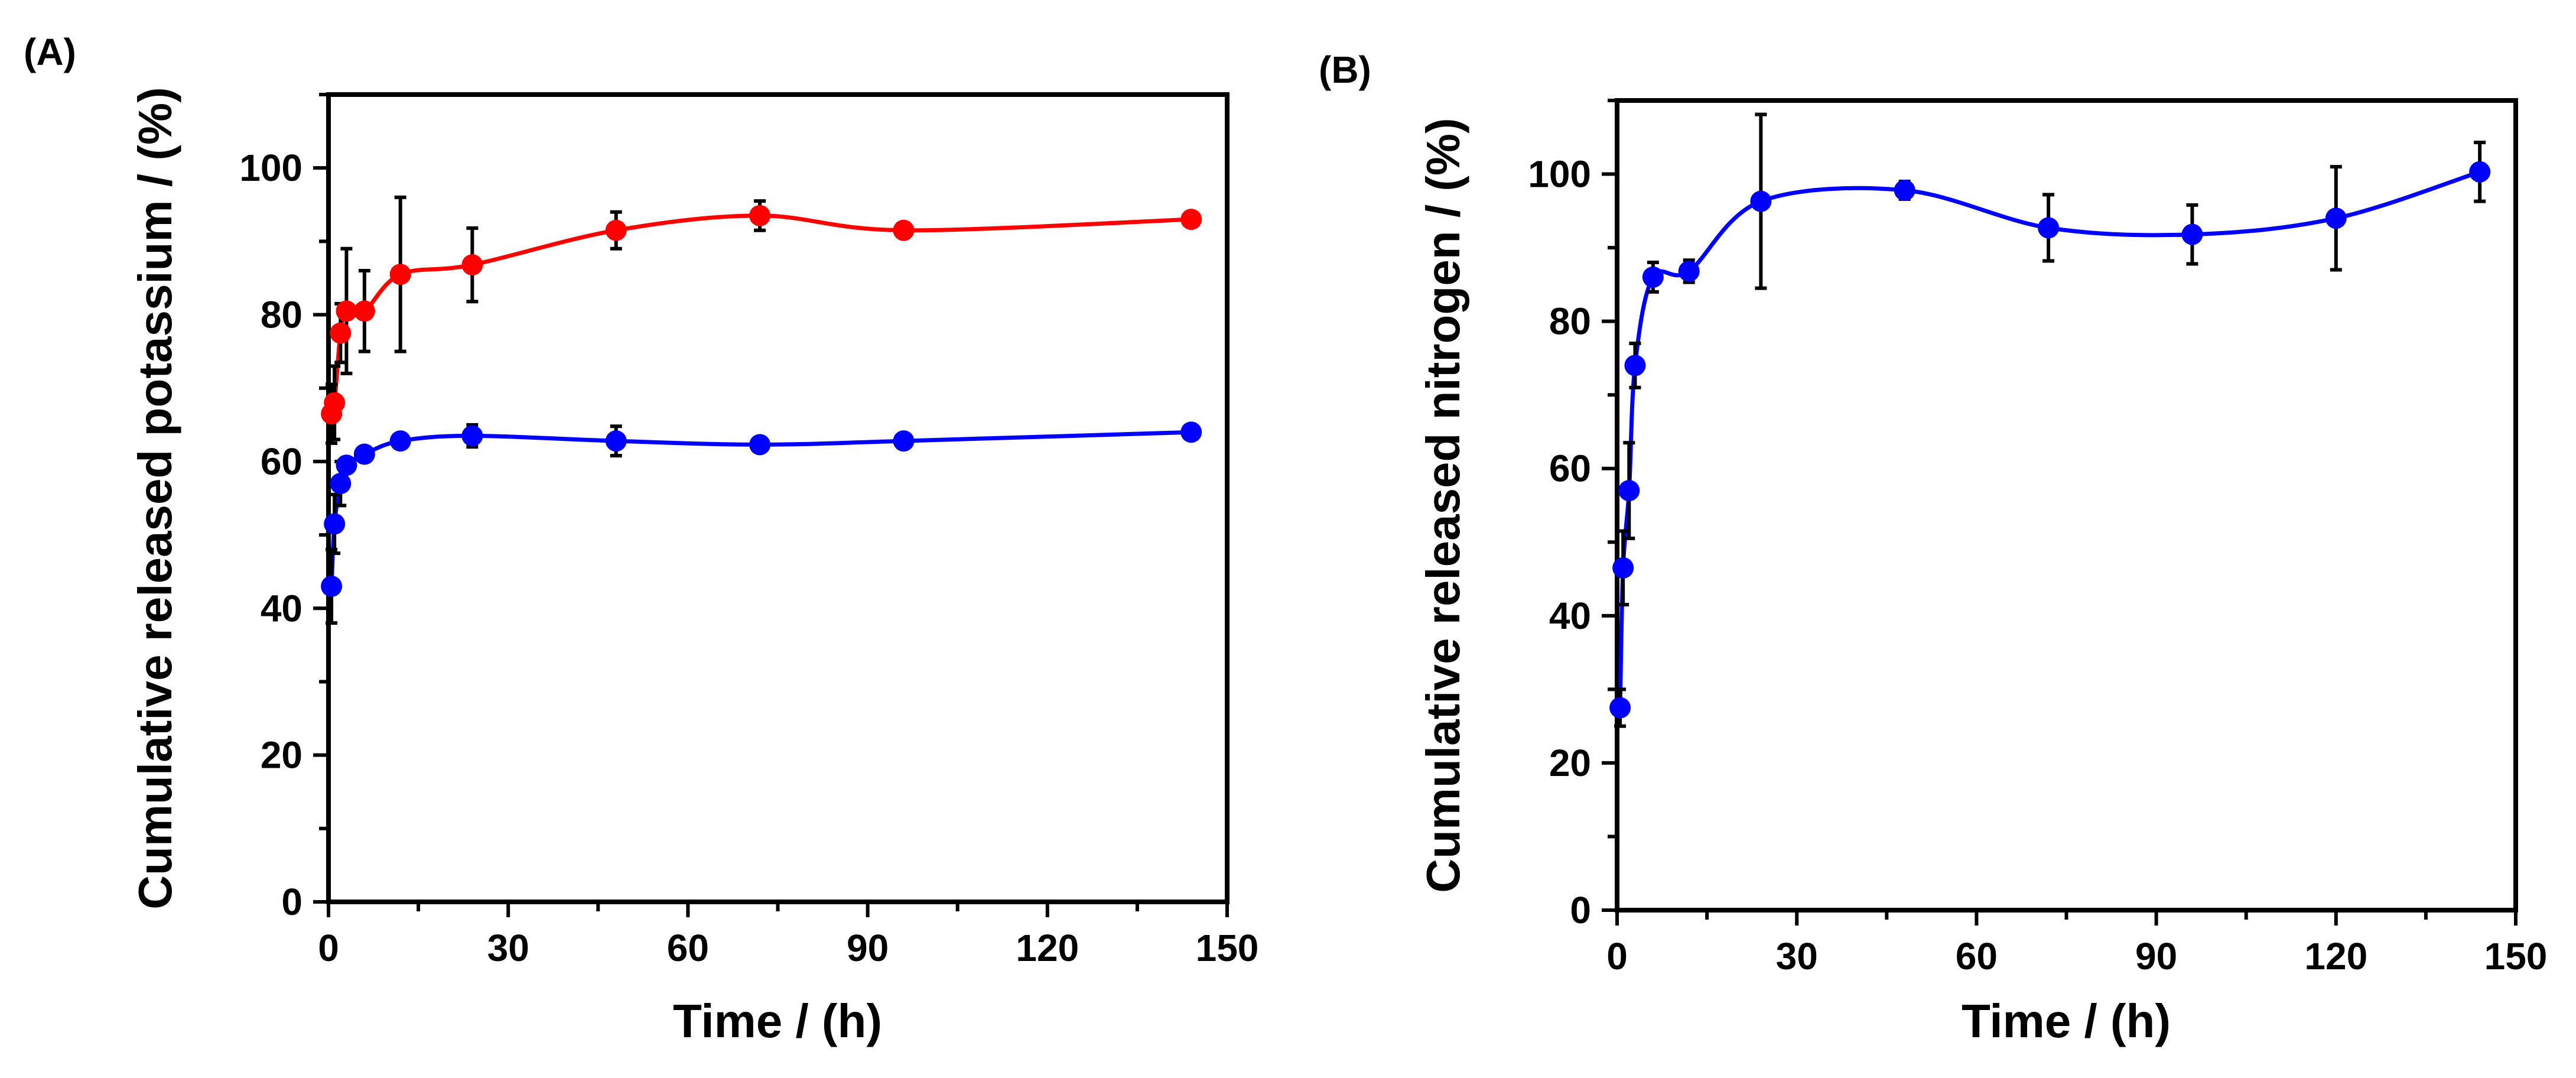 This screenshot has height=1078, width=2576. Describe the element at coordinates (50, 52) in the screenshot. I see `panel-label: (A)` at that location.